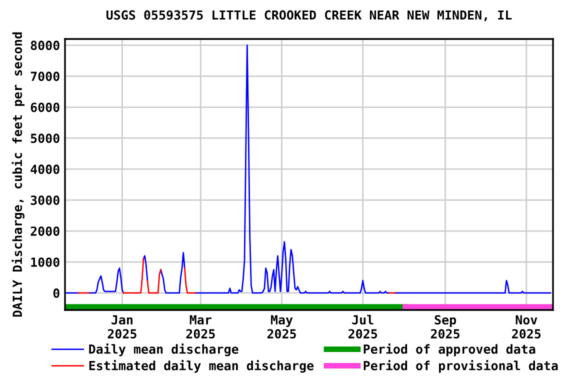 This screenshot has width=576, height=384. What do you see at coordinates (45, 231) in the screenshot?
I see `y-tick-label: 2000` at bounding box center [45, 231].